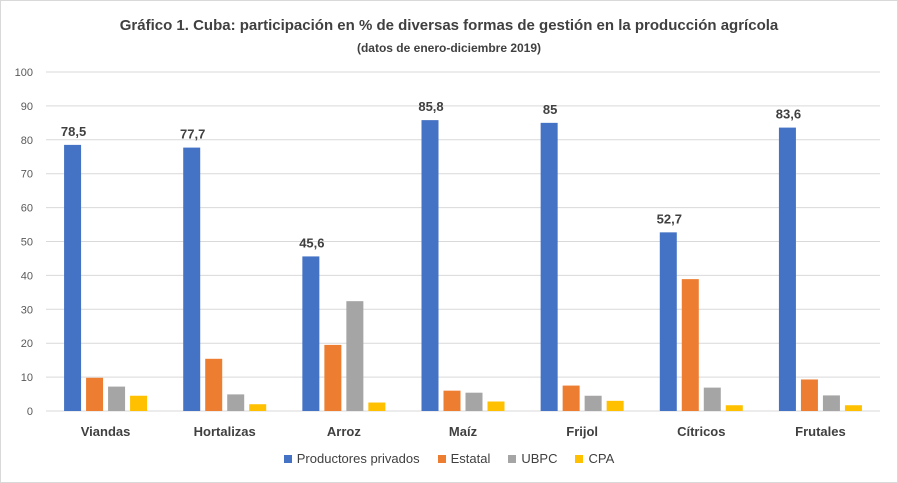  Describe the element at coordinates (430, 106) in the screenshot. I see `data-label: 85,8` at that location.